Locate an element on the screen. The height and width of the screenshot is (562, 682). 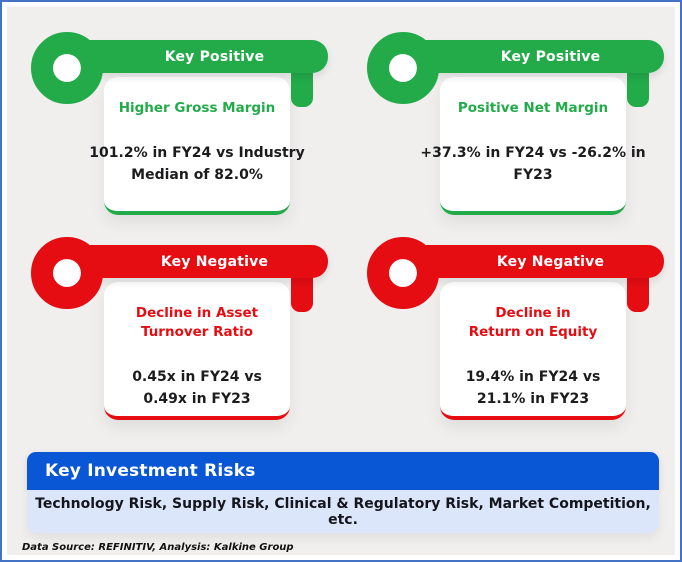
card-title: Decline in Return on Equity is located at coordinates (533, 322).